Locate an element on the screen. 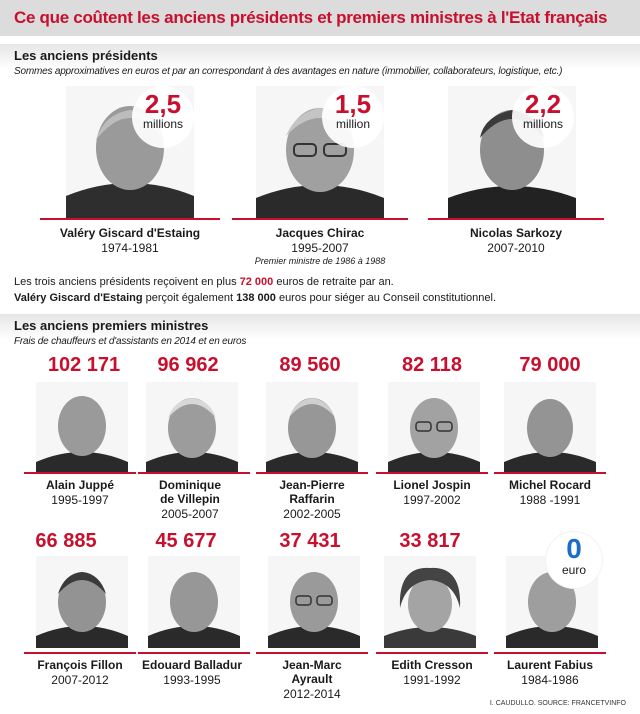  amount-balladur: 45 677 is located at coordinates (186, 541).